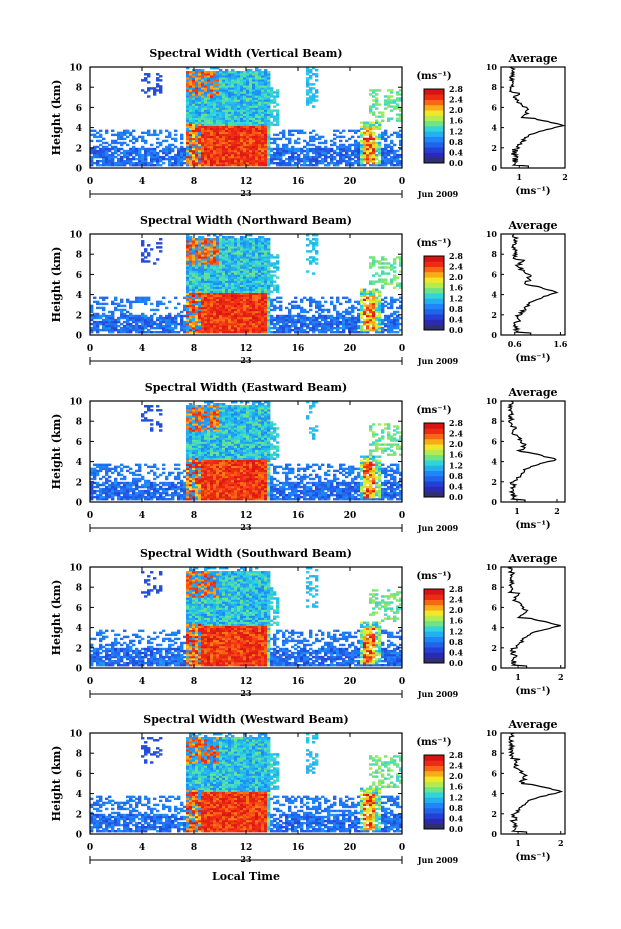 The width and height of the screenshot is (621, 929). I want to click on colorbar-segment, so click(434, 306).